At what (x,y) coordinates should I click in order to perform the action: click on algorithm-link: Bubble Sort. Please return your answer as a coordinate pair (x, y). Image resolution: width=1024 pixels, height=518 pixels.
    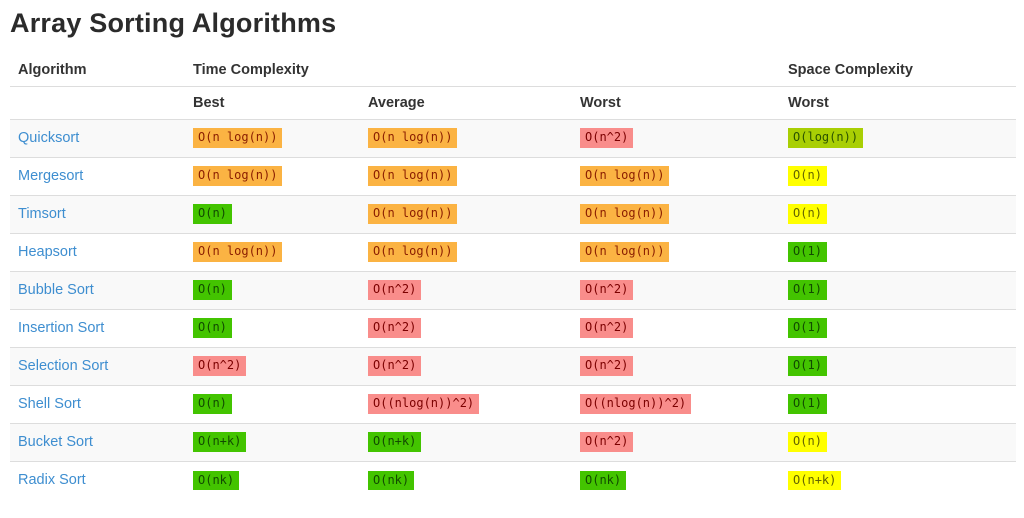
    Looking at the image, I should click on (56, 290).